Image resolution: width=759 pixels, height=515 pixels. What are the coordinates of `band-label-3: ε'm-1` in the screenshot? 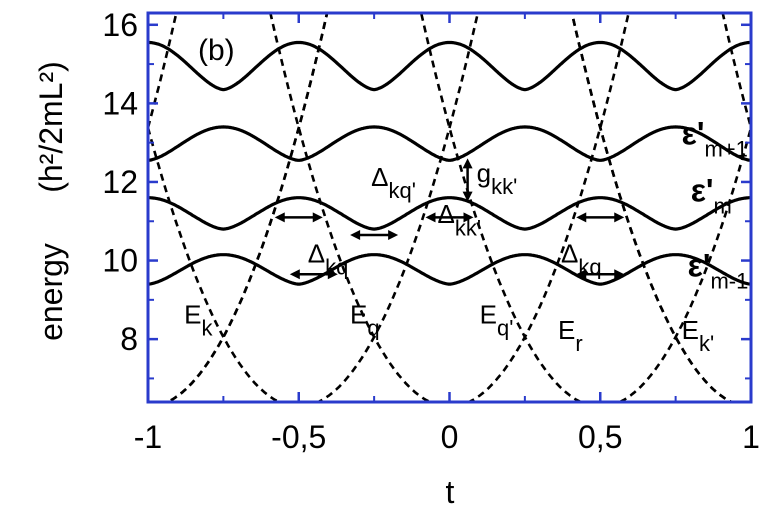 It's located at (718, 270).